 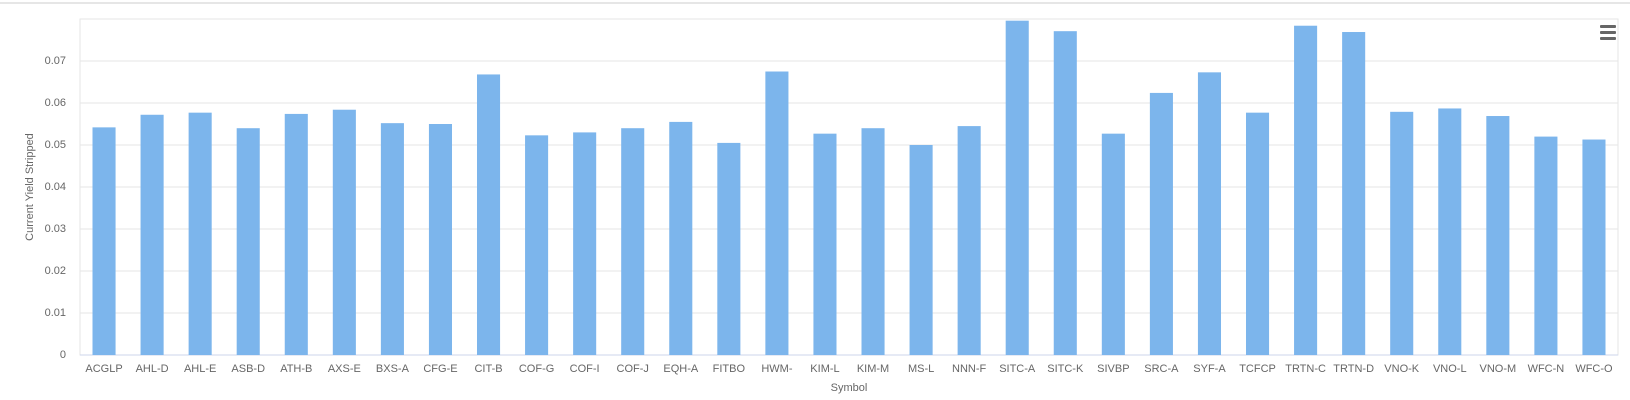 What do you see at coordinates (103, 369) in the screenshot?
I see `x-tick-label: ACGLP` at bounding box center [103, 369].